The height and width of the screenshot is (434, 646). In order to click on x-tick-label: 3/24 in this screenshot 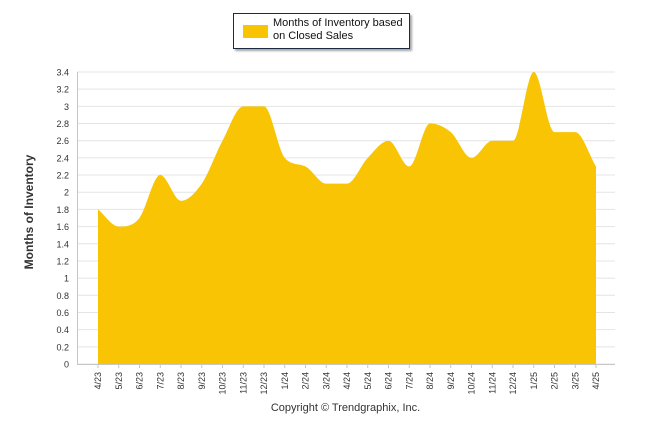, I will do `click(326, 381)`.